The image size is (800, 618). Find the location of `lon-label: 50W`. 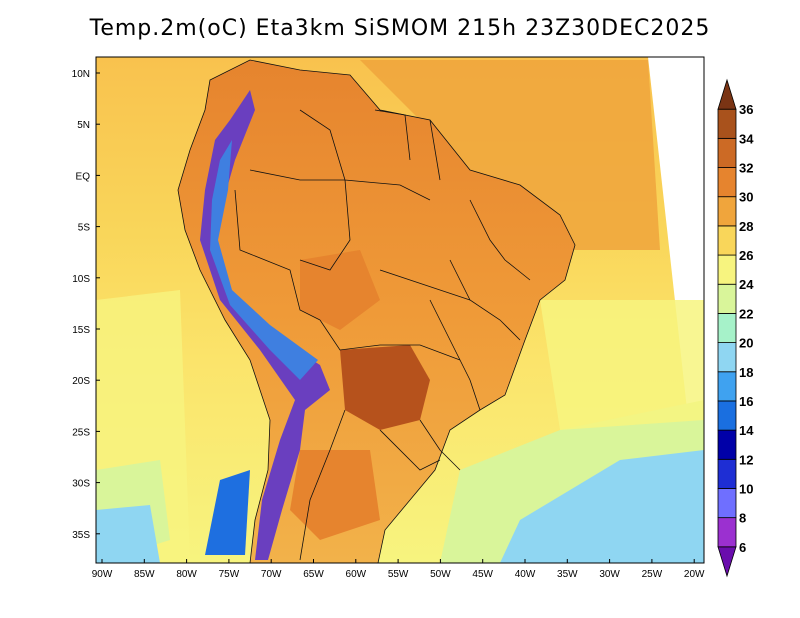

lon-label: 50W is located at coordinates (440, 574).